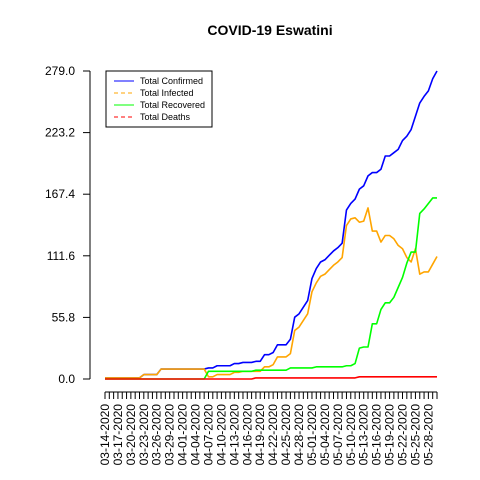 The image size is (480, 480). Describe the element at coordinates (299, 435) in the screenshot. I see `x-tick-label: 04-28-2020` at that location.